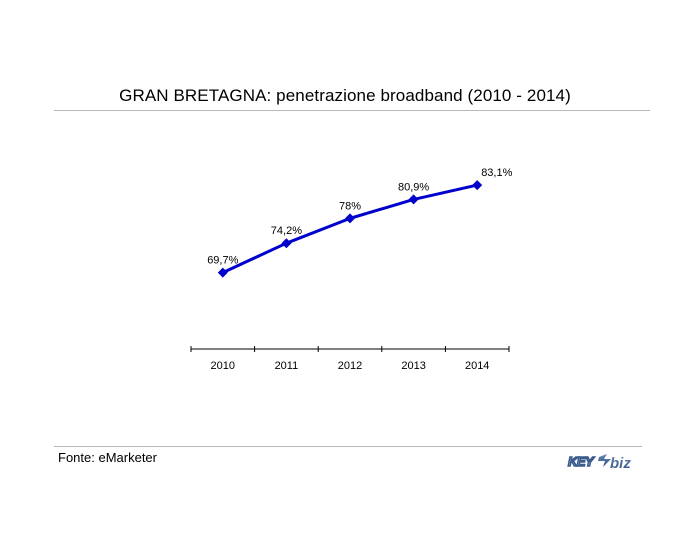  I want to click on data-label: 78%, so click(350, 206).